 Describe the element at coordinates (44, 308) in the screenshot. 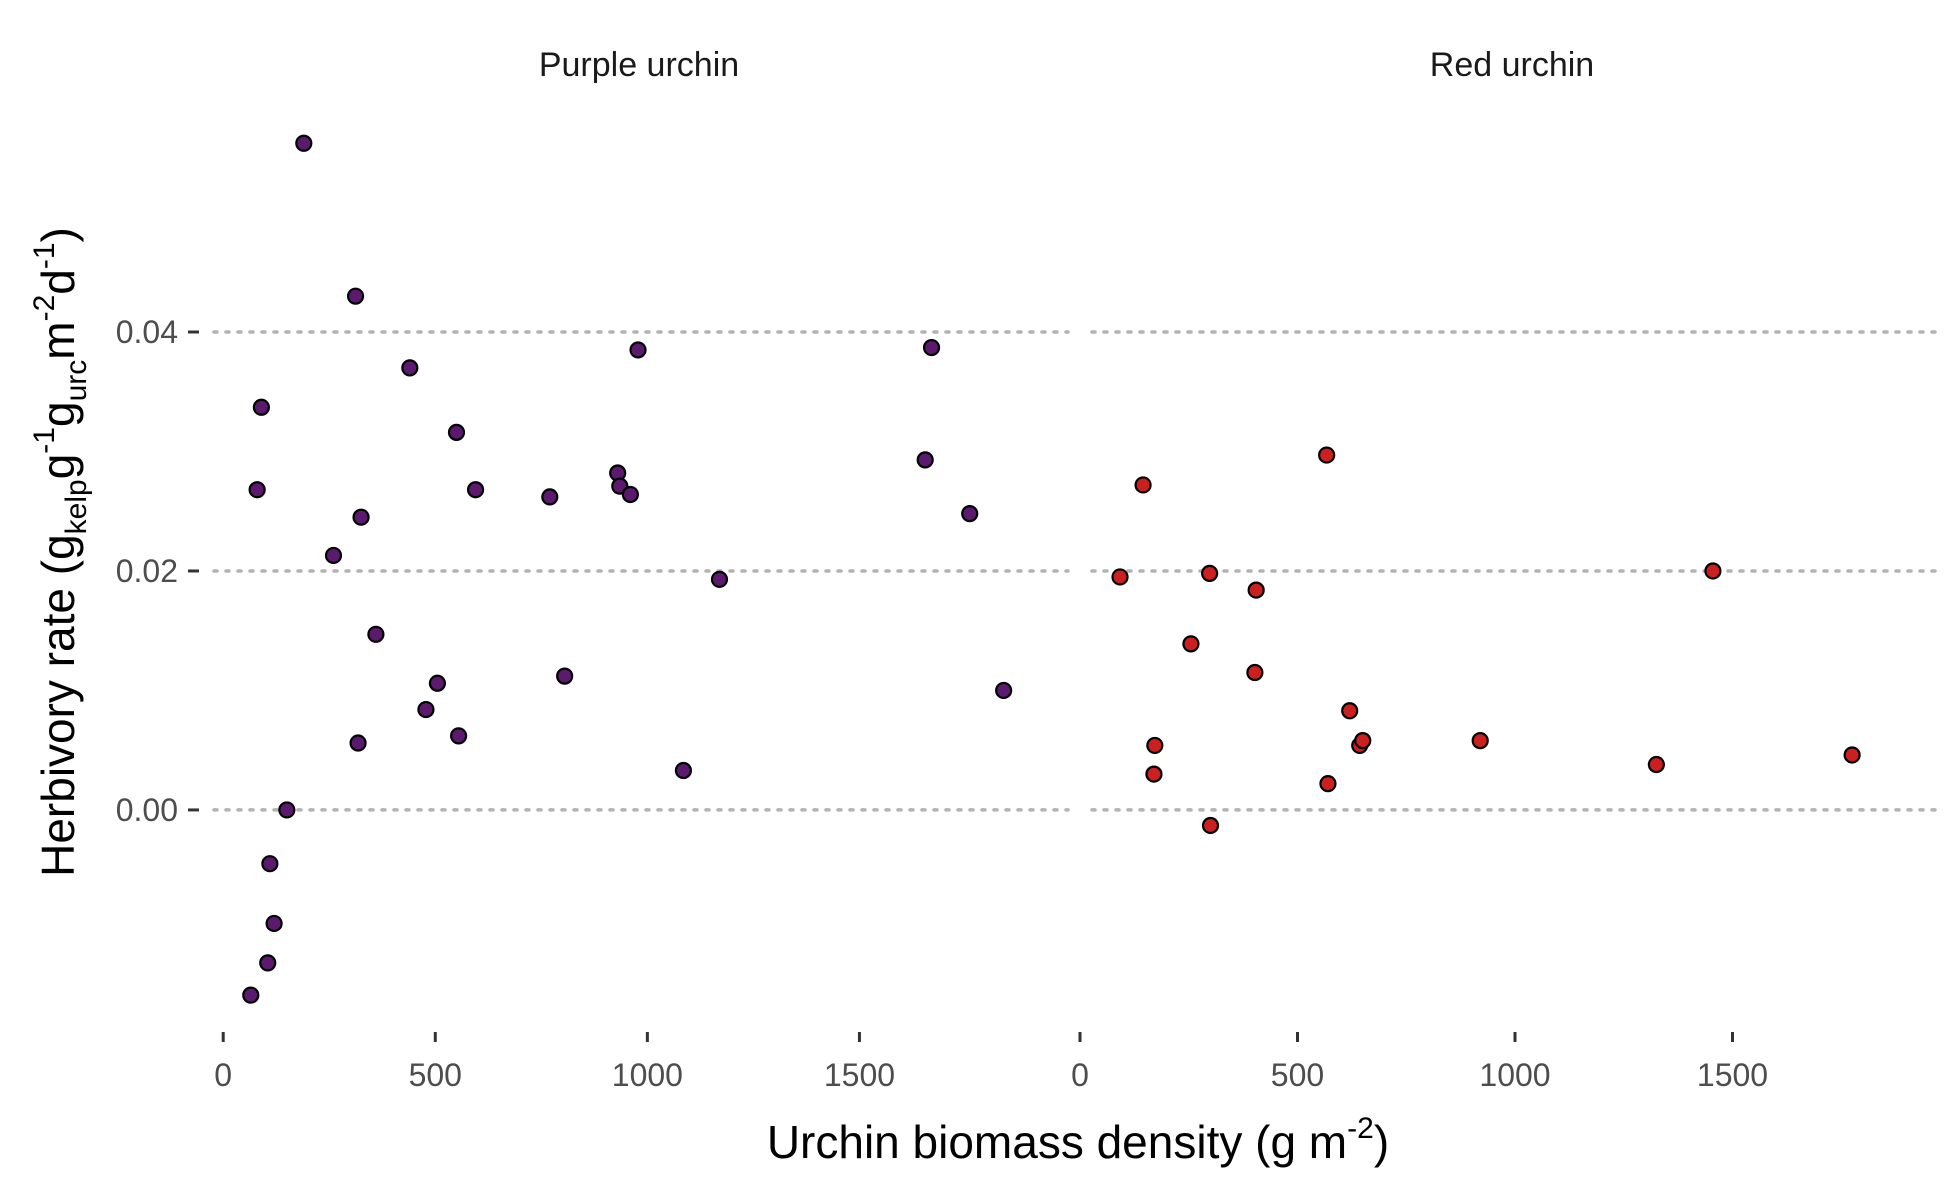

I see `y-axis-title-sup-2: -2` at that location.